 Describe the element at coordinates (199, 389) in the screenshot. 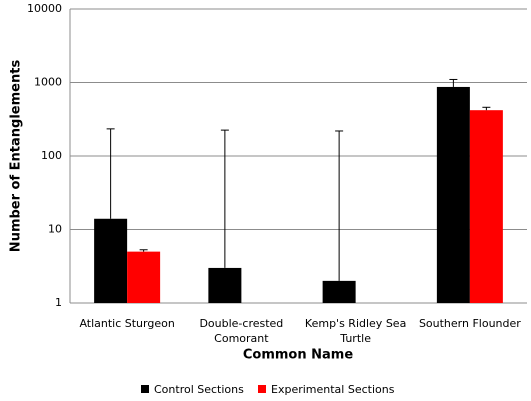

I see `legend-label: Control Sections` at that location.